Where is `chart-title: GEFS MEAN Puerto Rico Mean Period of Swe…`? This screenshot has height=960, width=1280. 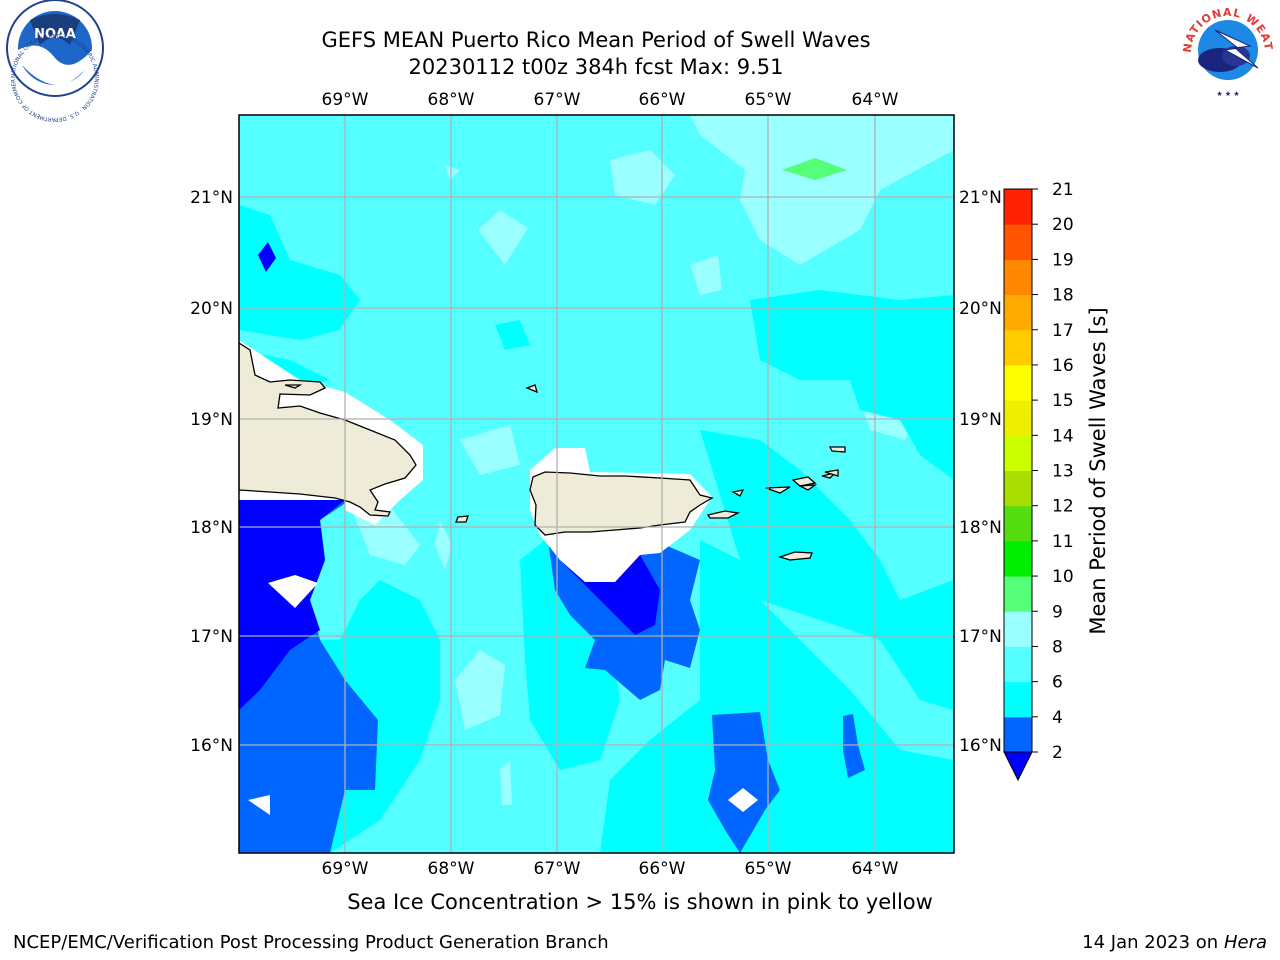
chart-title: GEFS MEAN Puerto Rico Mean Period of Swe… is located at coordinates (596, 40).